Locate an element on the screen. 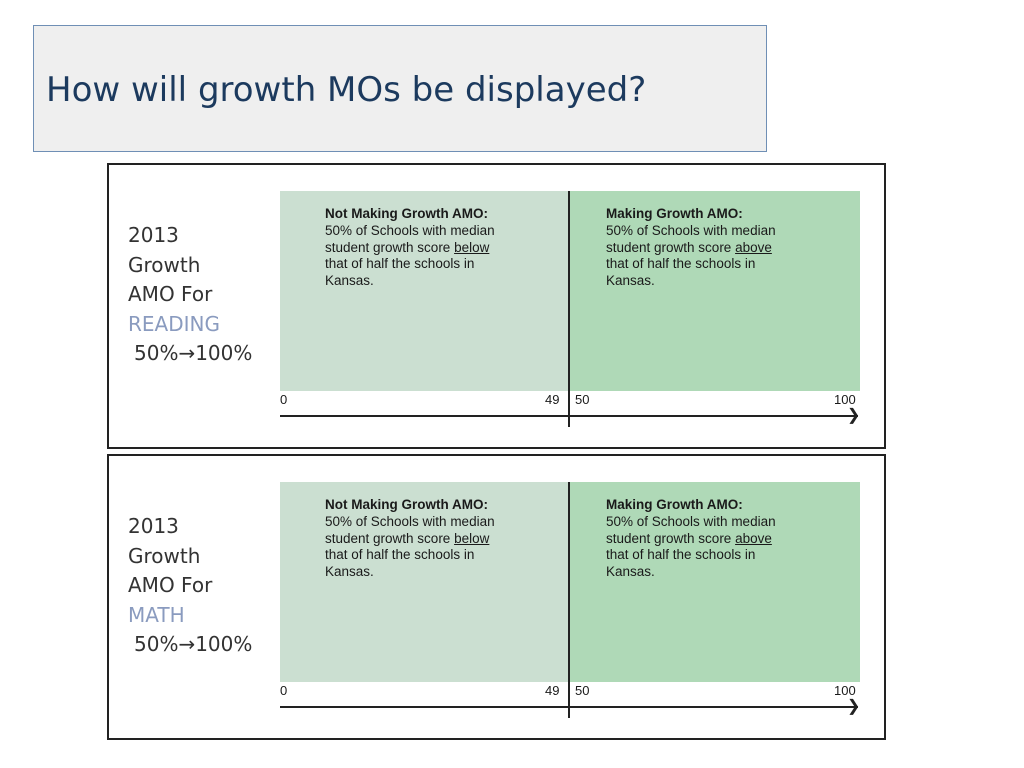 This screenshot has height=768, width=1024. panel-side-label: 2013 Growth AMO For MATH 50%→100% is located at coordinates (190, 586).